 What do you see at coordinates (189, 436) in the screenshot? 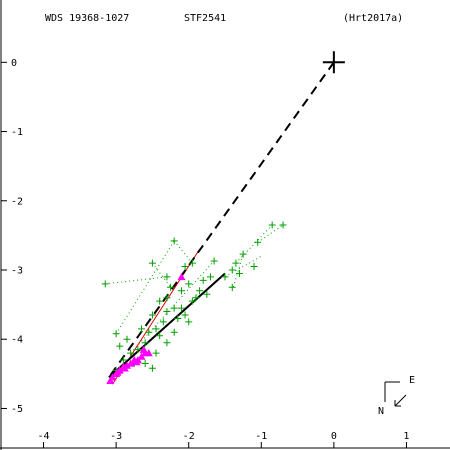
I see `x-tick-label: -2` at bounding box center [189, 436].